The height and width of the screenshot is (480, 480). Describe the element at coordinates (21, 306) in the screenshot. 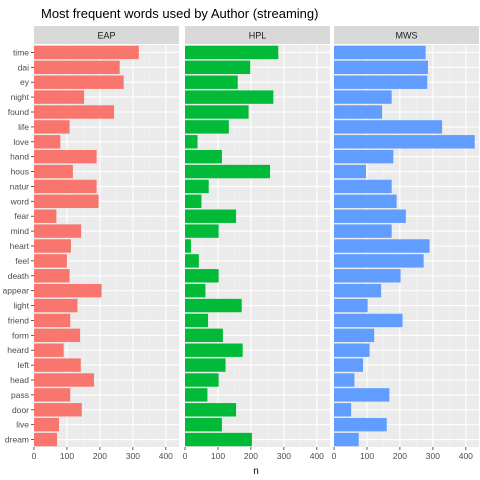

I see `y-tick-label: light` at that location.